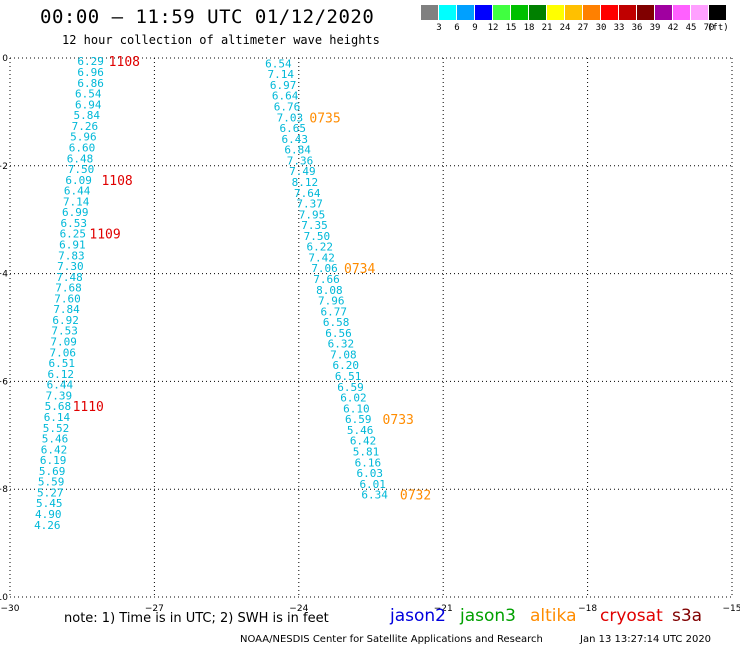 The height and width of the screenshot is (650, 740). What do you see at coordinates (687, 616) in the screenshot?
I see `satellite-s3a: s3a` at bounding box center [687, 616].